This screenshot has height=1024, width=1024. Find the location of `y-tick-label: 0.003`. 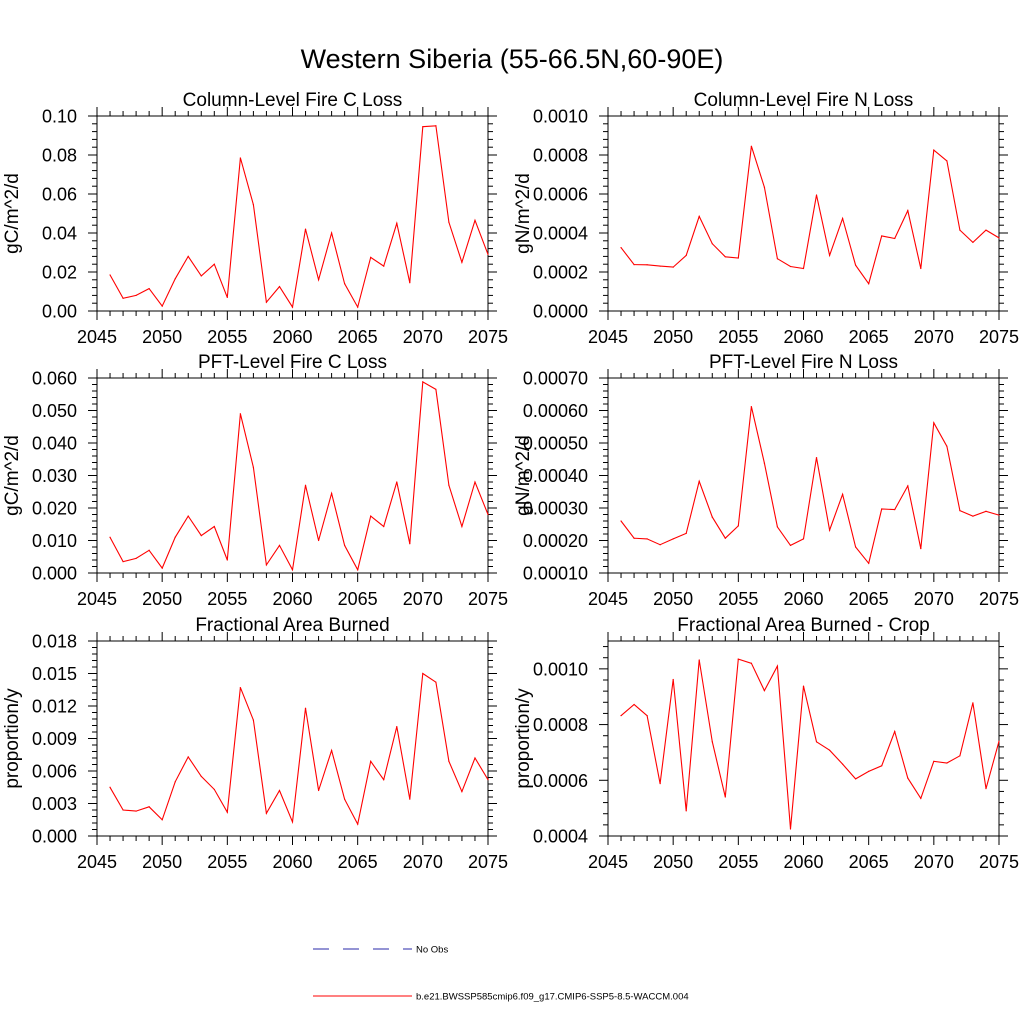

y-tick-label: 0.003 is located at coordinates (54, 804).